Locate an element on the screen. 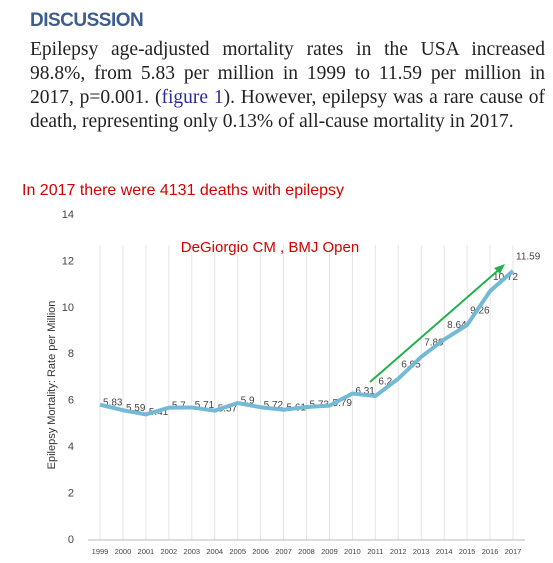 This screenshot has width=553, height=563. x-tick-label: 2016 is located at coordinates (490, 551).